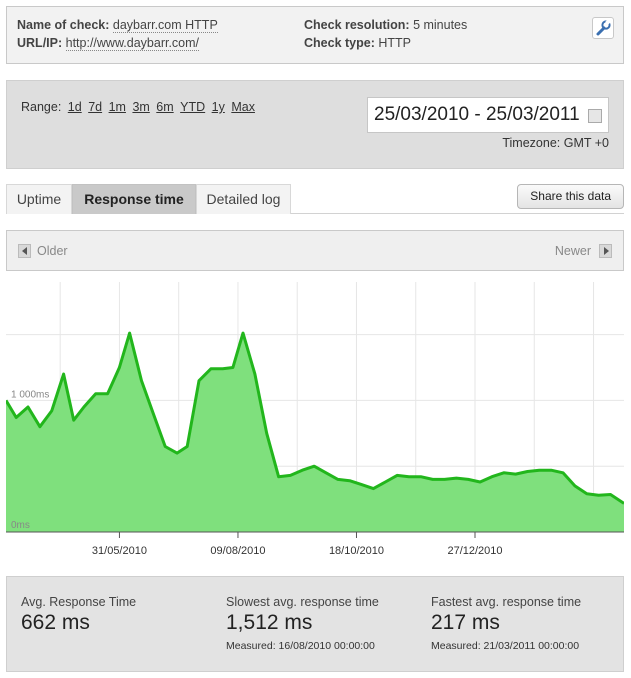 The width and height of the screenshot is (631, 678). I want to click on check-name-value: daybarr.com HTTP, so click(165, 25).